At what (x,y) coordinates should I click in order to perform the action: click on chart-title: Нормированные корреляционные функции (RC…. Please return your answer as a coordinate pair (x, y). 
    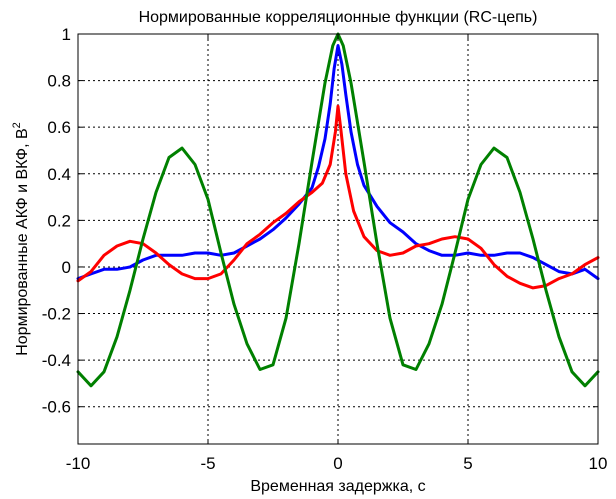
    Looking at the image, I should click on (338, 17).